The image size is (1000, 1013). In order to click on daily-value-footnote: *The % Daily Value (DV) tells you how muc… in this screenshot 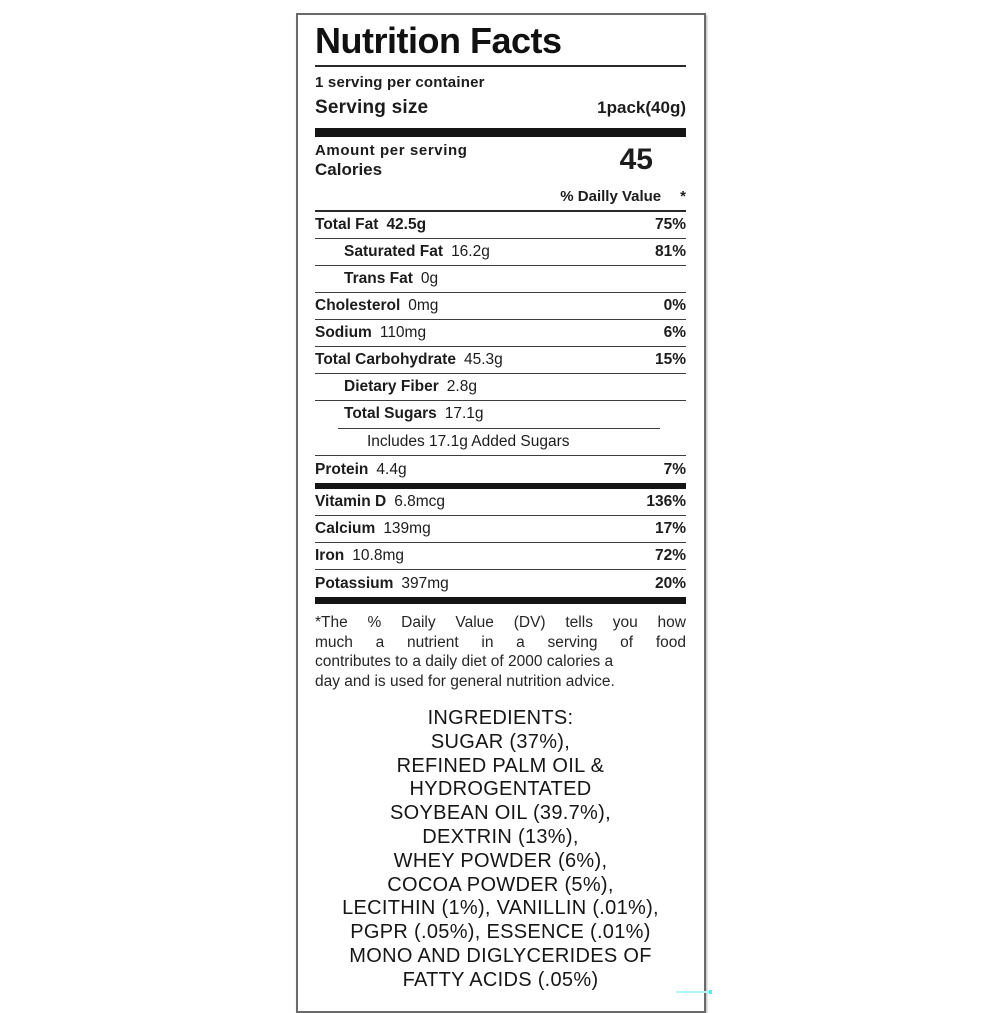, I will do `click(500, 652)`.